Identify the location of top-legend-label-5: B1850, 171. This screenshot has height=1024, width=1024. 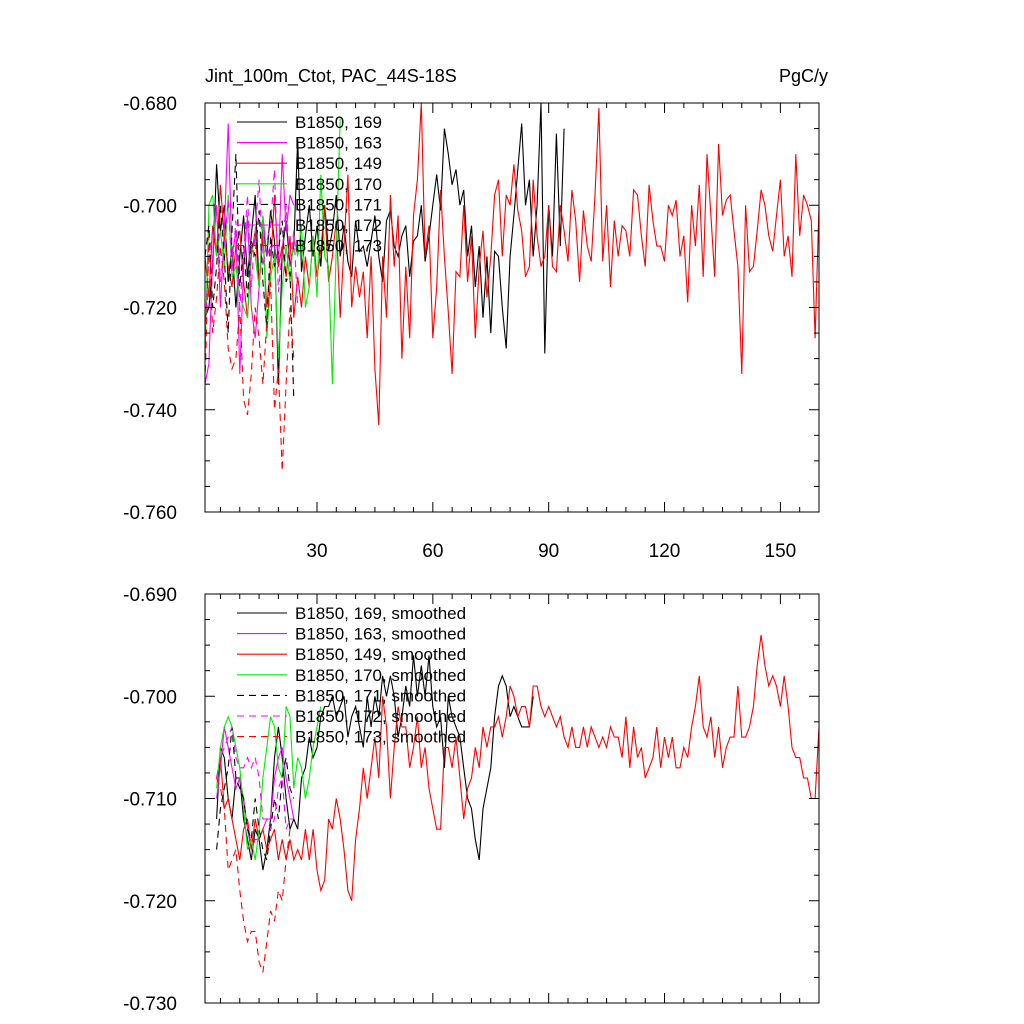
(338, 204).